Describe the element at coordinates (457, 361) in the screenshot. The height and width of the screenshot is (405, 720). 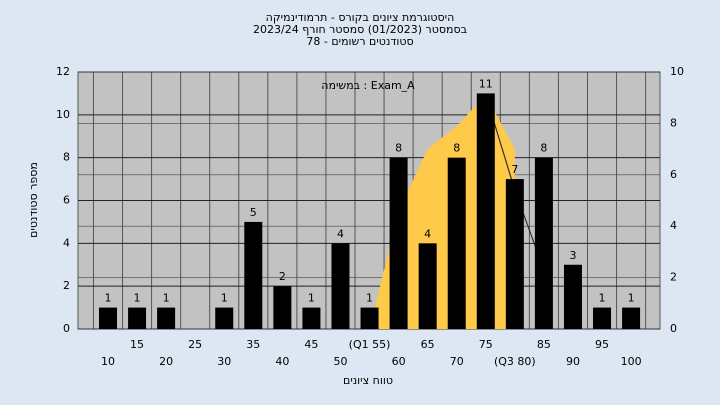
I see `x-tick-label: 70` at that location.